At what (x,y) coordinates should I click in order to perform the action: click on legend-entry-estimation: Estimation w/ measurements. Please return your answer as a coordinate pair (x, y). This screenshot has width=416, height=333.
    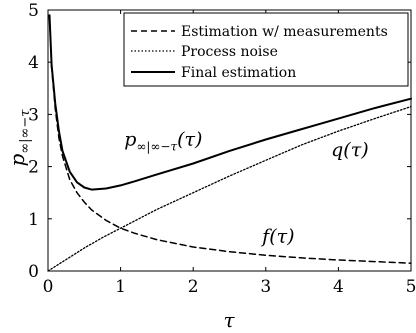
    Looking at the image, I should click on (284, 32).